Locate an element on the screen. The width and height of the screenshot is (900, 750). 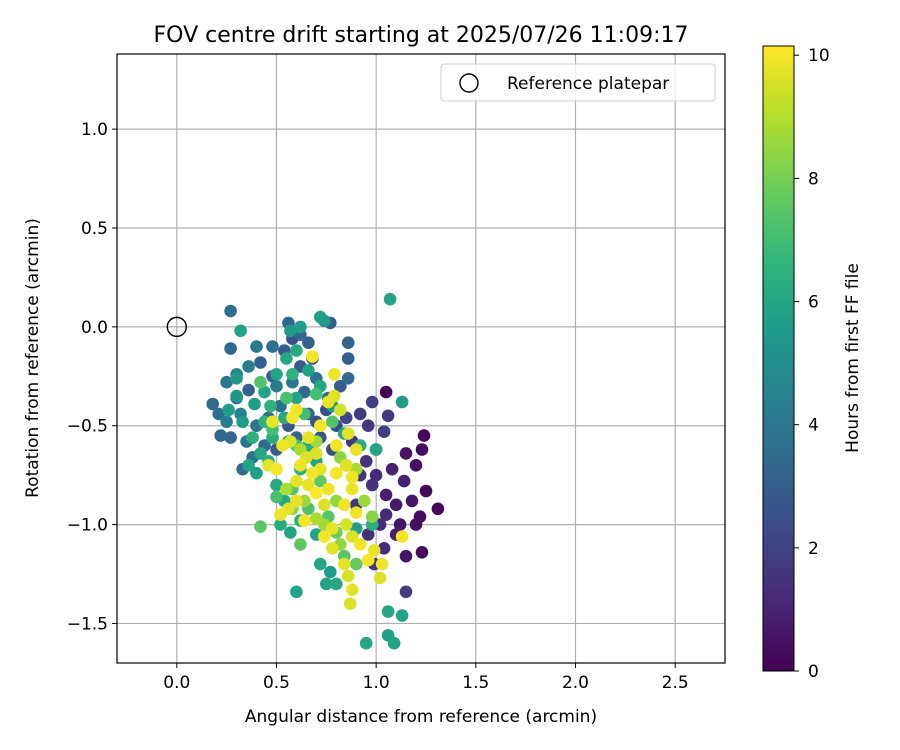
x-tick-label-2: 1.0 is located at coordinates (376, 683).